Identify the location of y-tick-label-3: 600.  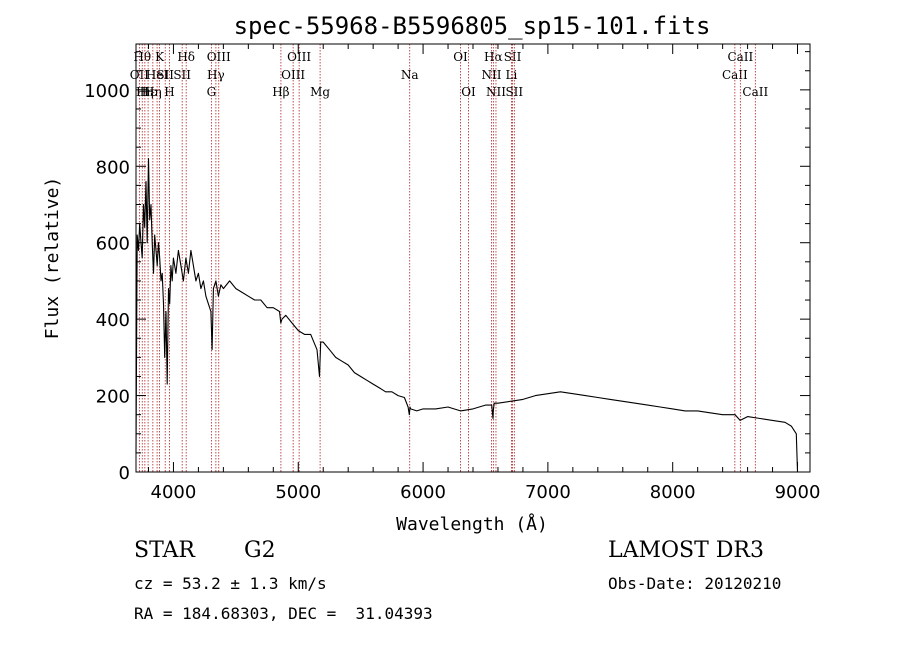
(113, 244).